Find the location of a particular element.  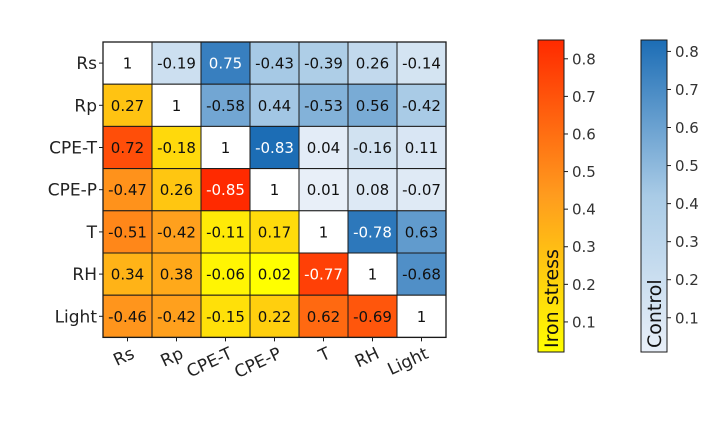

row-label: Rp is located at coordinates (85, 106).